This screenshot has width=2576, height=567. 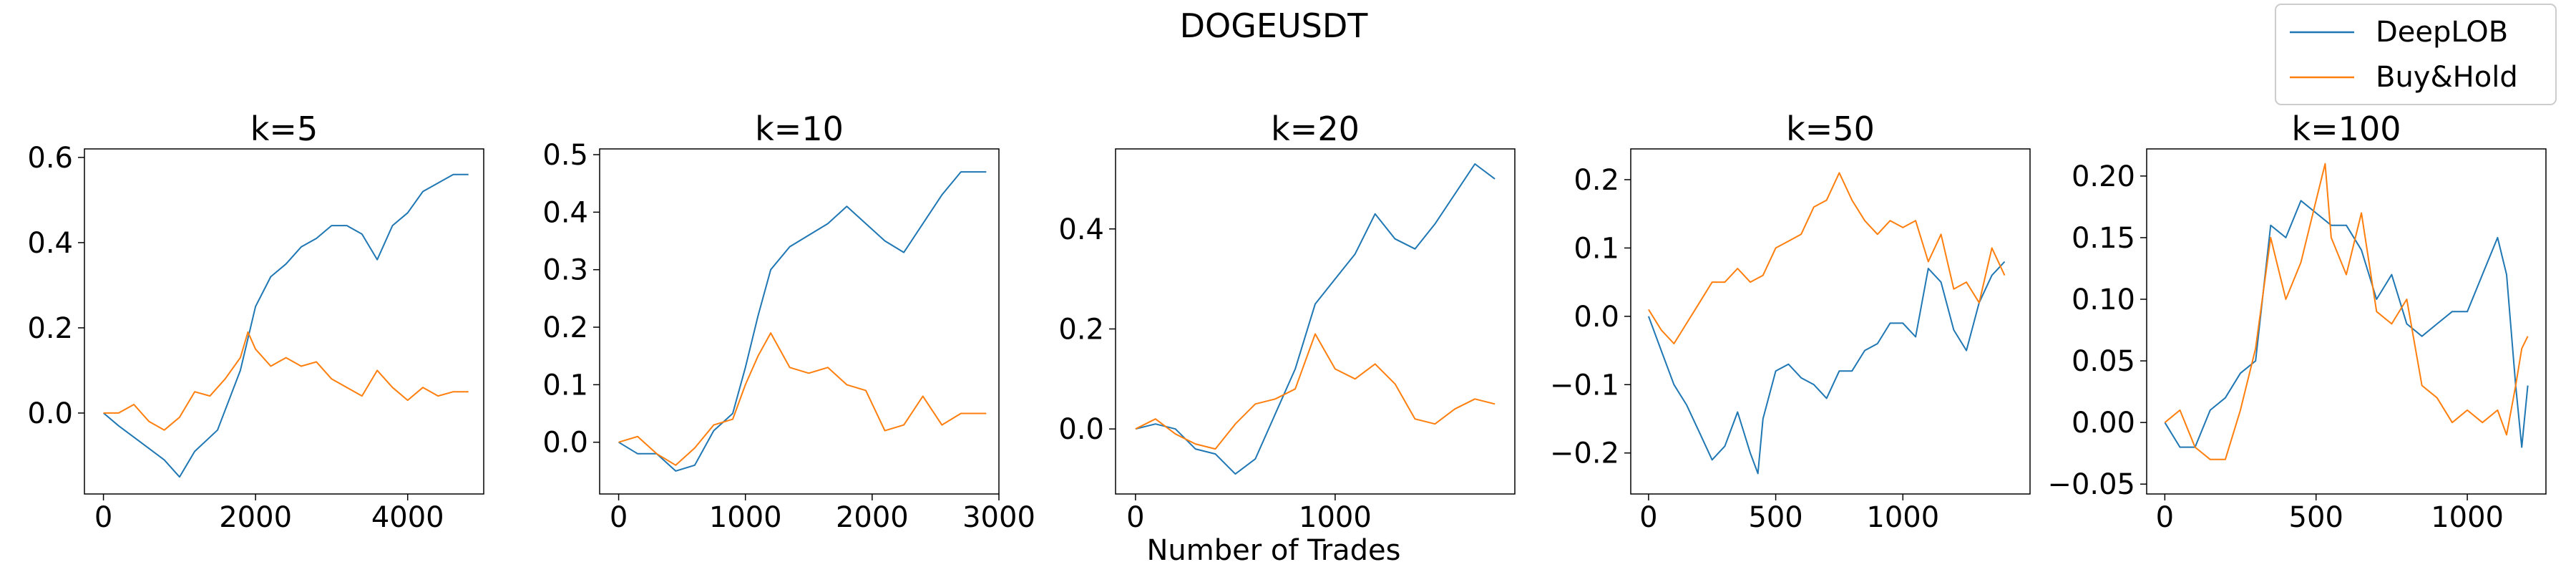 I want to click on y-tick-label: 0.00, so click(x=2103, y=423).